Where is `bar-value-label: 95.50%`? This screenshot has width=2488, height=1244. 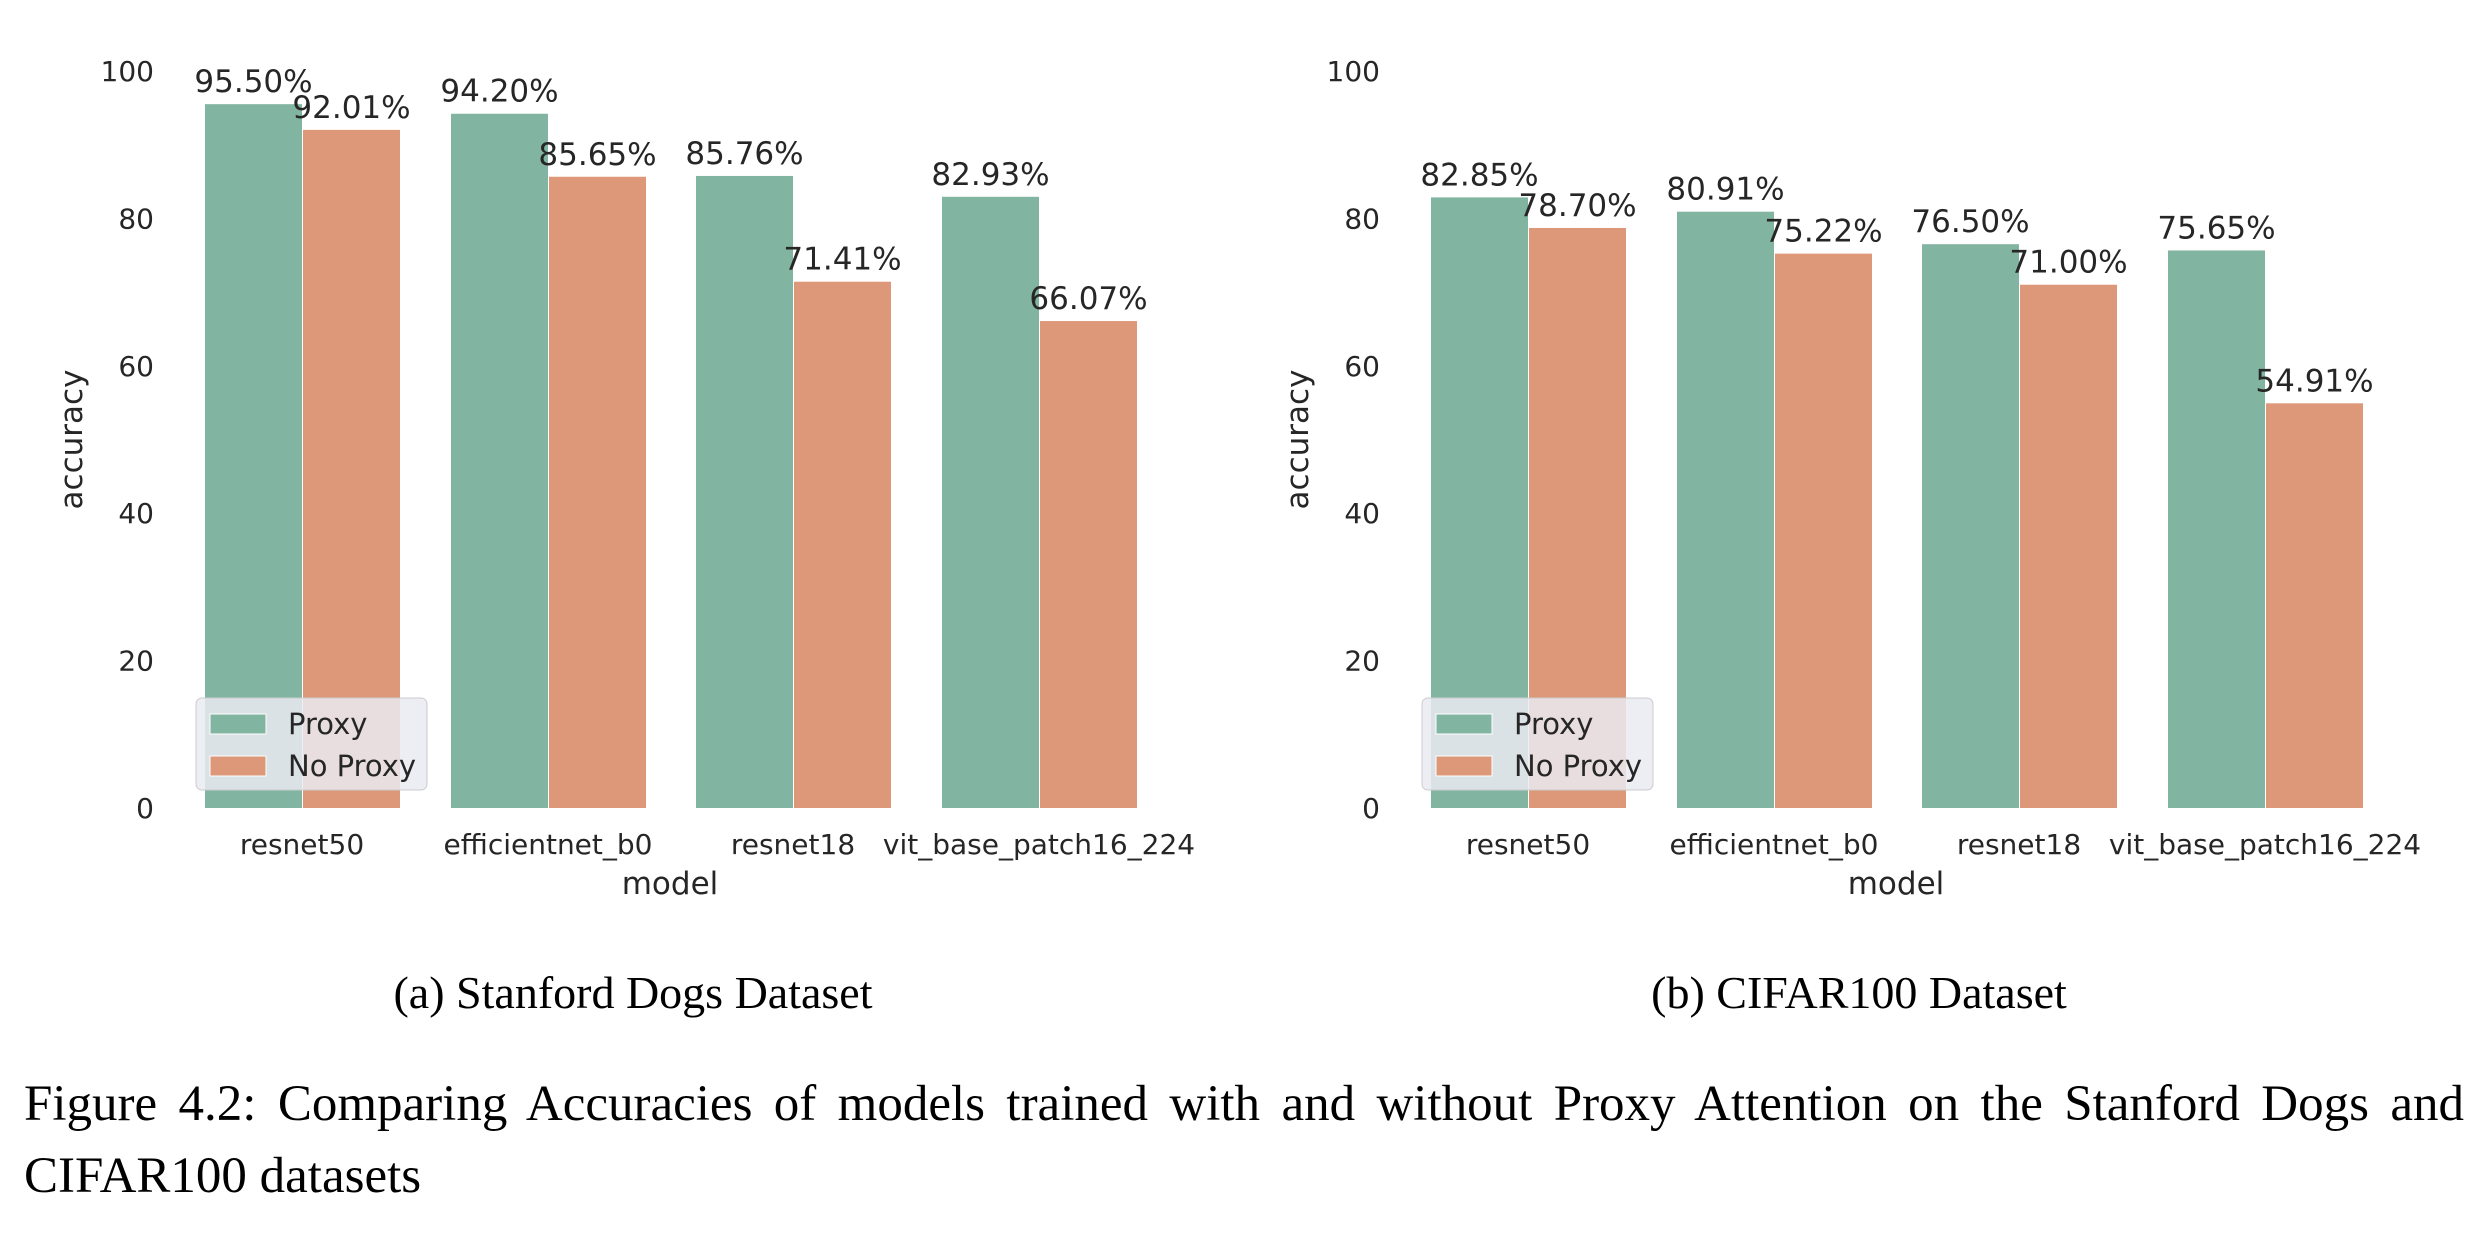
bar-value-label: 95.50% is located at coordinates (253, 82).